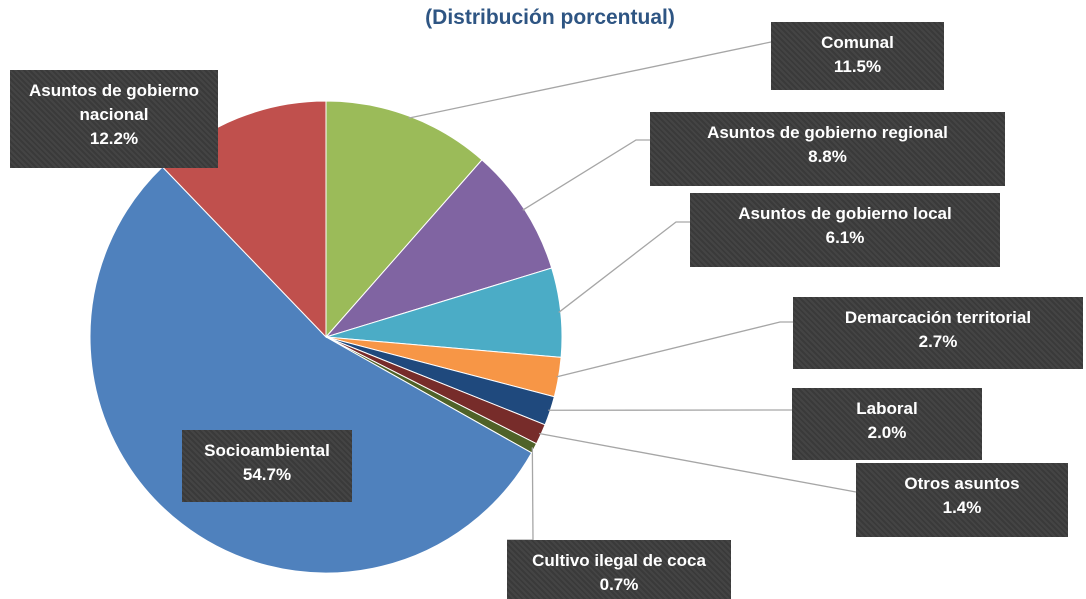 The width and height of the screenshot is (1086, 599). Describe the element at coordinates (857, 66) in the screenshot. I see `label-value: 11.5%` at that location.